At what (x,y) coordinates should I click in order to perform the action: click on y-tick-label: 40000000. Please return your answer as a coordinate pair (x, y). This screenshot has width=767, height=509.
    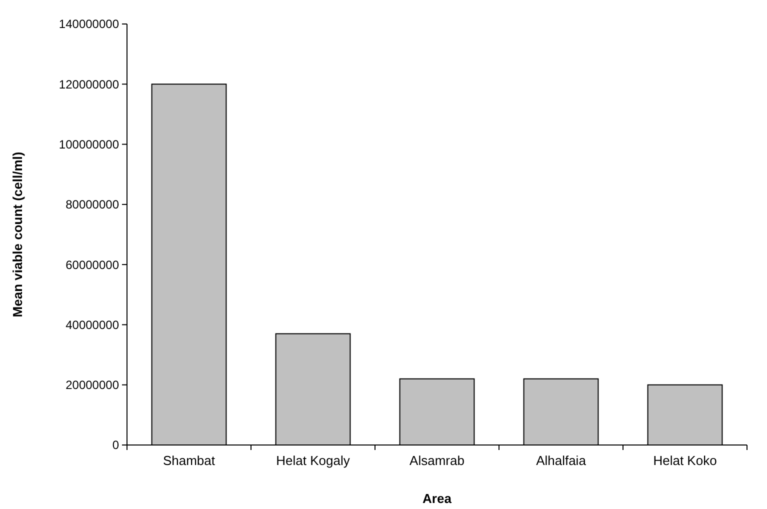
    Looking at the image, I should click on (93, 325).